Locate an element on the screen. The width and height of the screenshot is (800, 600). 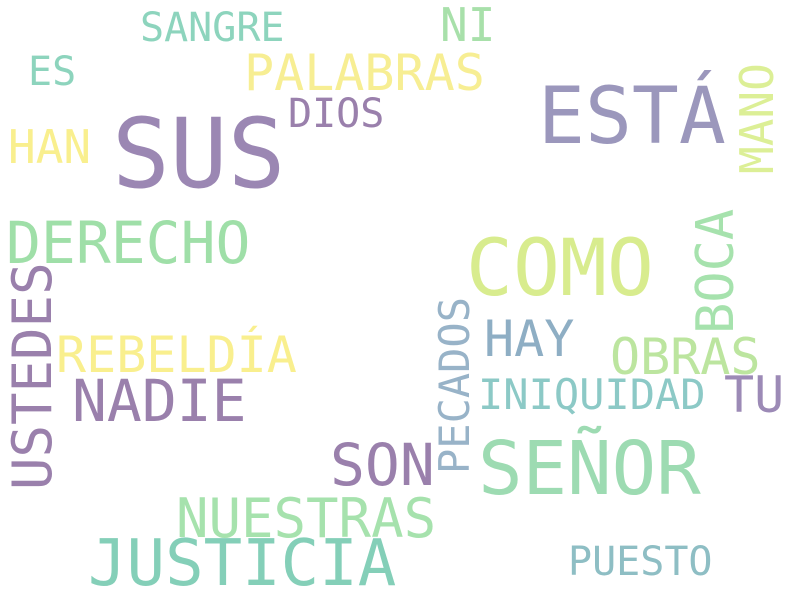
word-palabras: PALABRAS is located at coordinates (364, 73).